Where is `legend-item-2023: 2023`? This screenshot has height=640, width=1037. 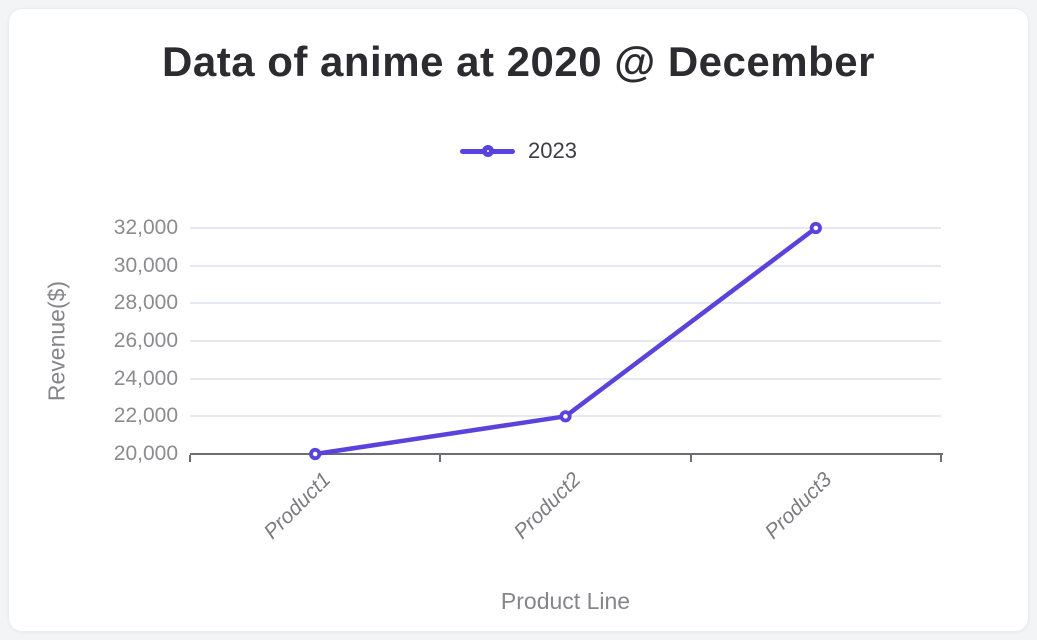 legend-item-2023: 2023 is located at coordinates (518, 151).